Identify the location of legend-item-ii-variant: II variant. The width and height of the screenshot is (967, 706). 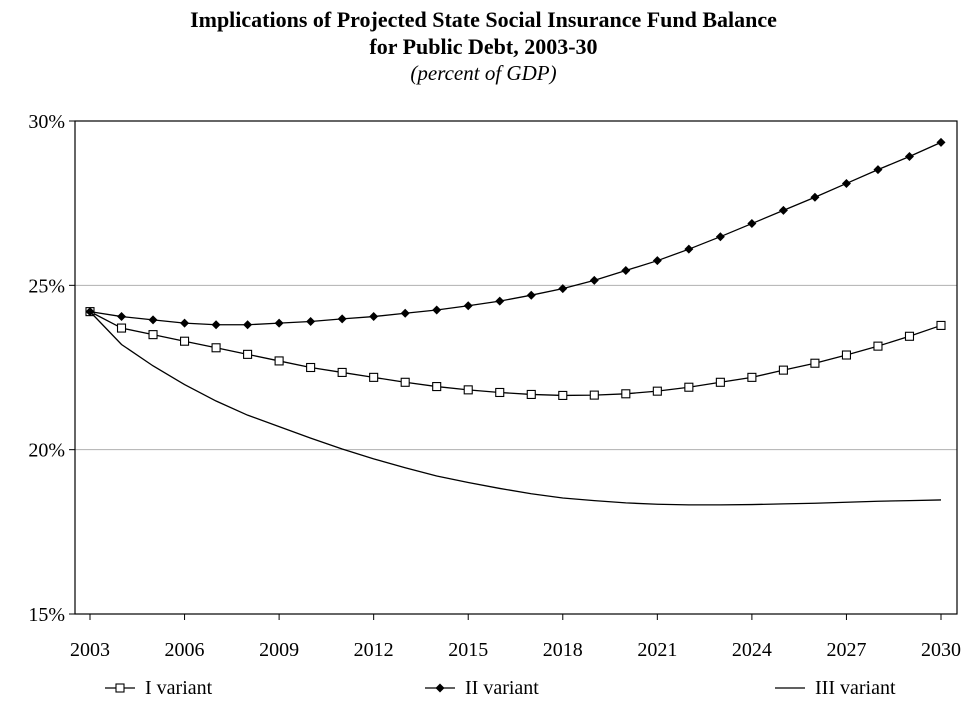
(482, 688).